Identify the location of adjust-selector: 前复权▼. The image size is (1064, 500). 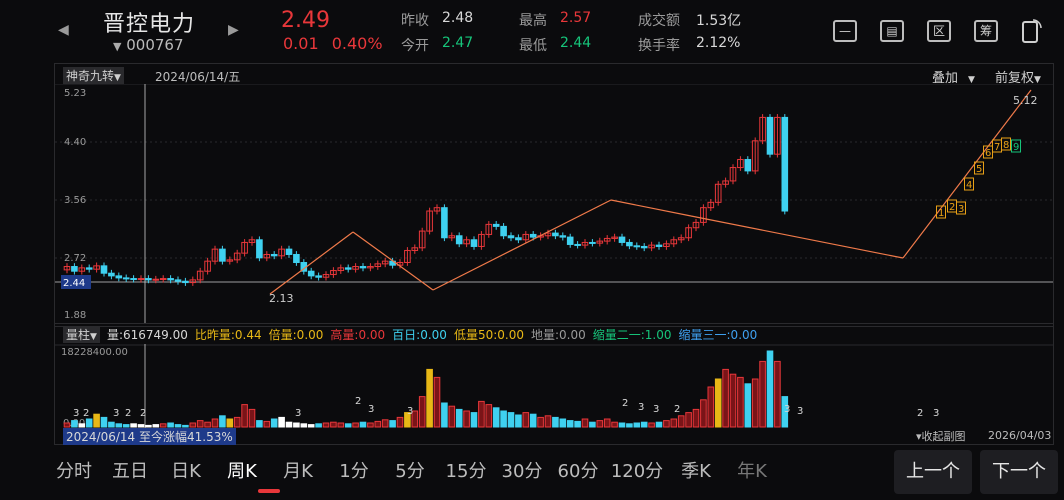
(1018, 76).